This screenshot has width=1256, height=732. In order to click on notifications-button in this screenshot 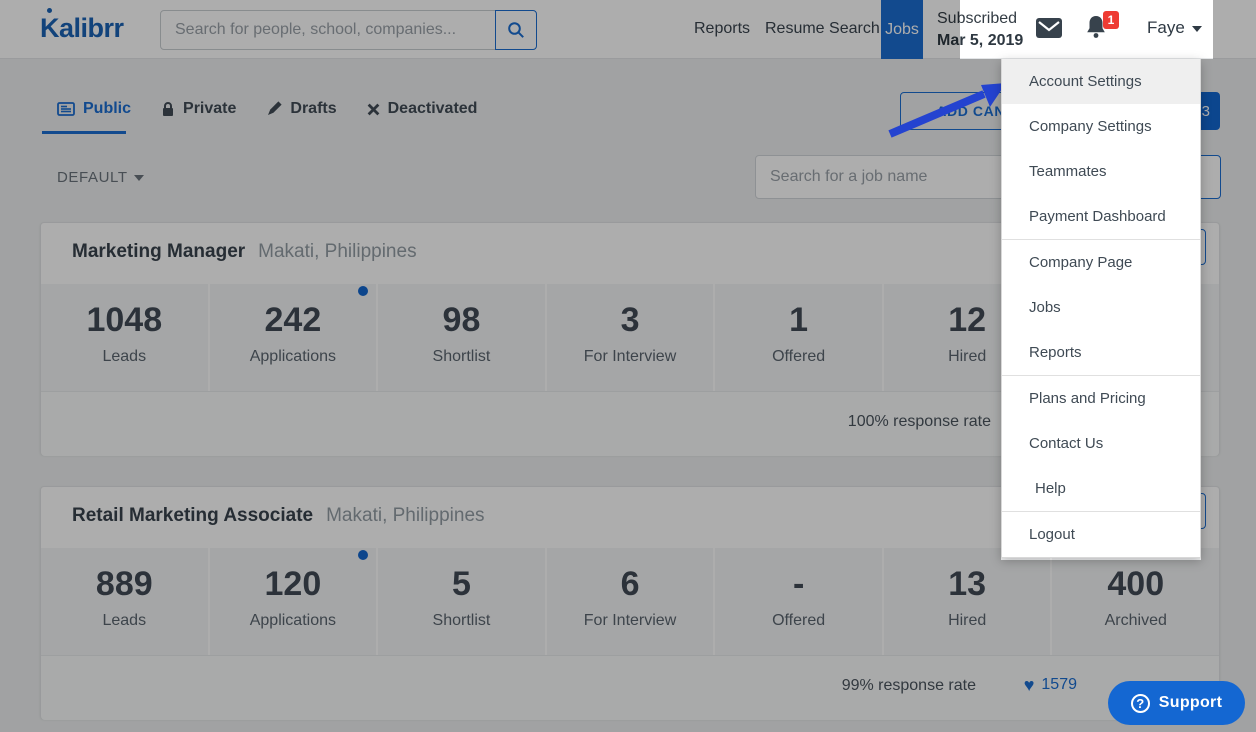, I will do `click(1096, 30)`.